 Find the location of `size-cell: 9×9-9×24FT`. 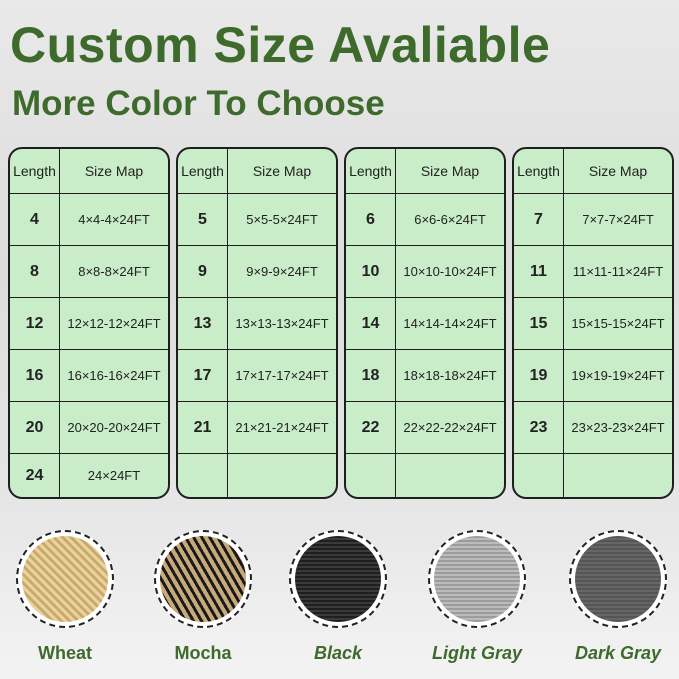

size-cell: 9×9-9×24FT is located at coordinates (282, 272).